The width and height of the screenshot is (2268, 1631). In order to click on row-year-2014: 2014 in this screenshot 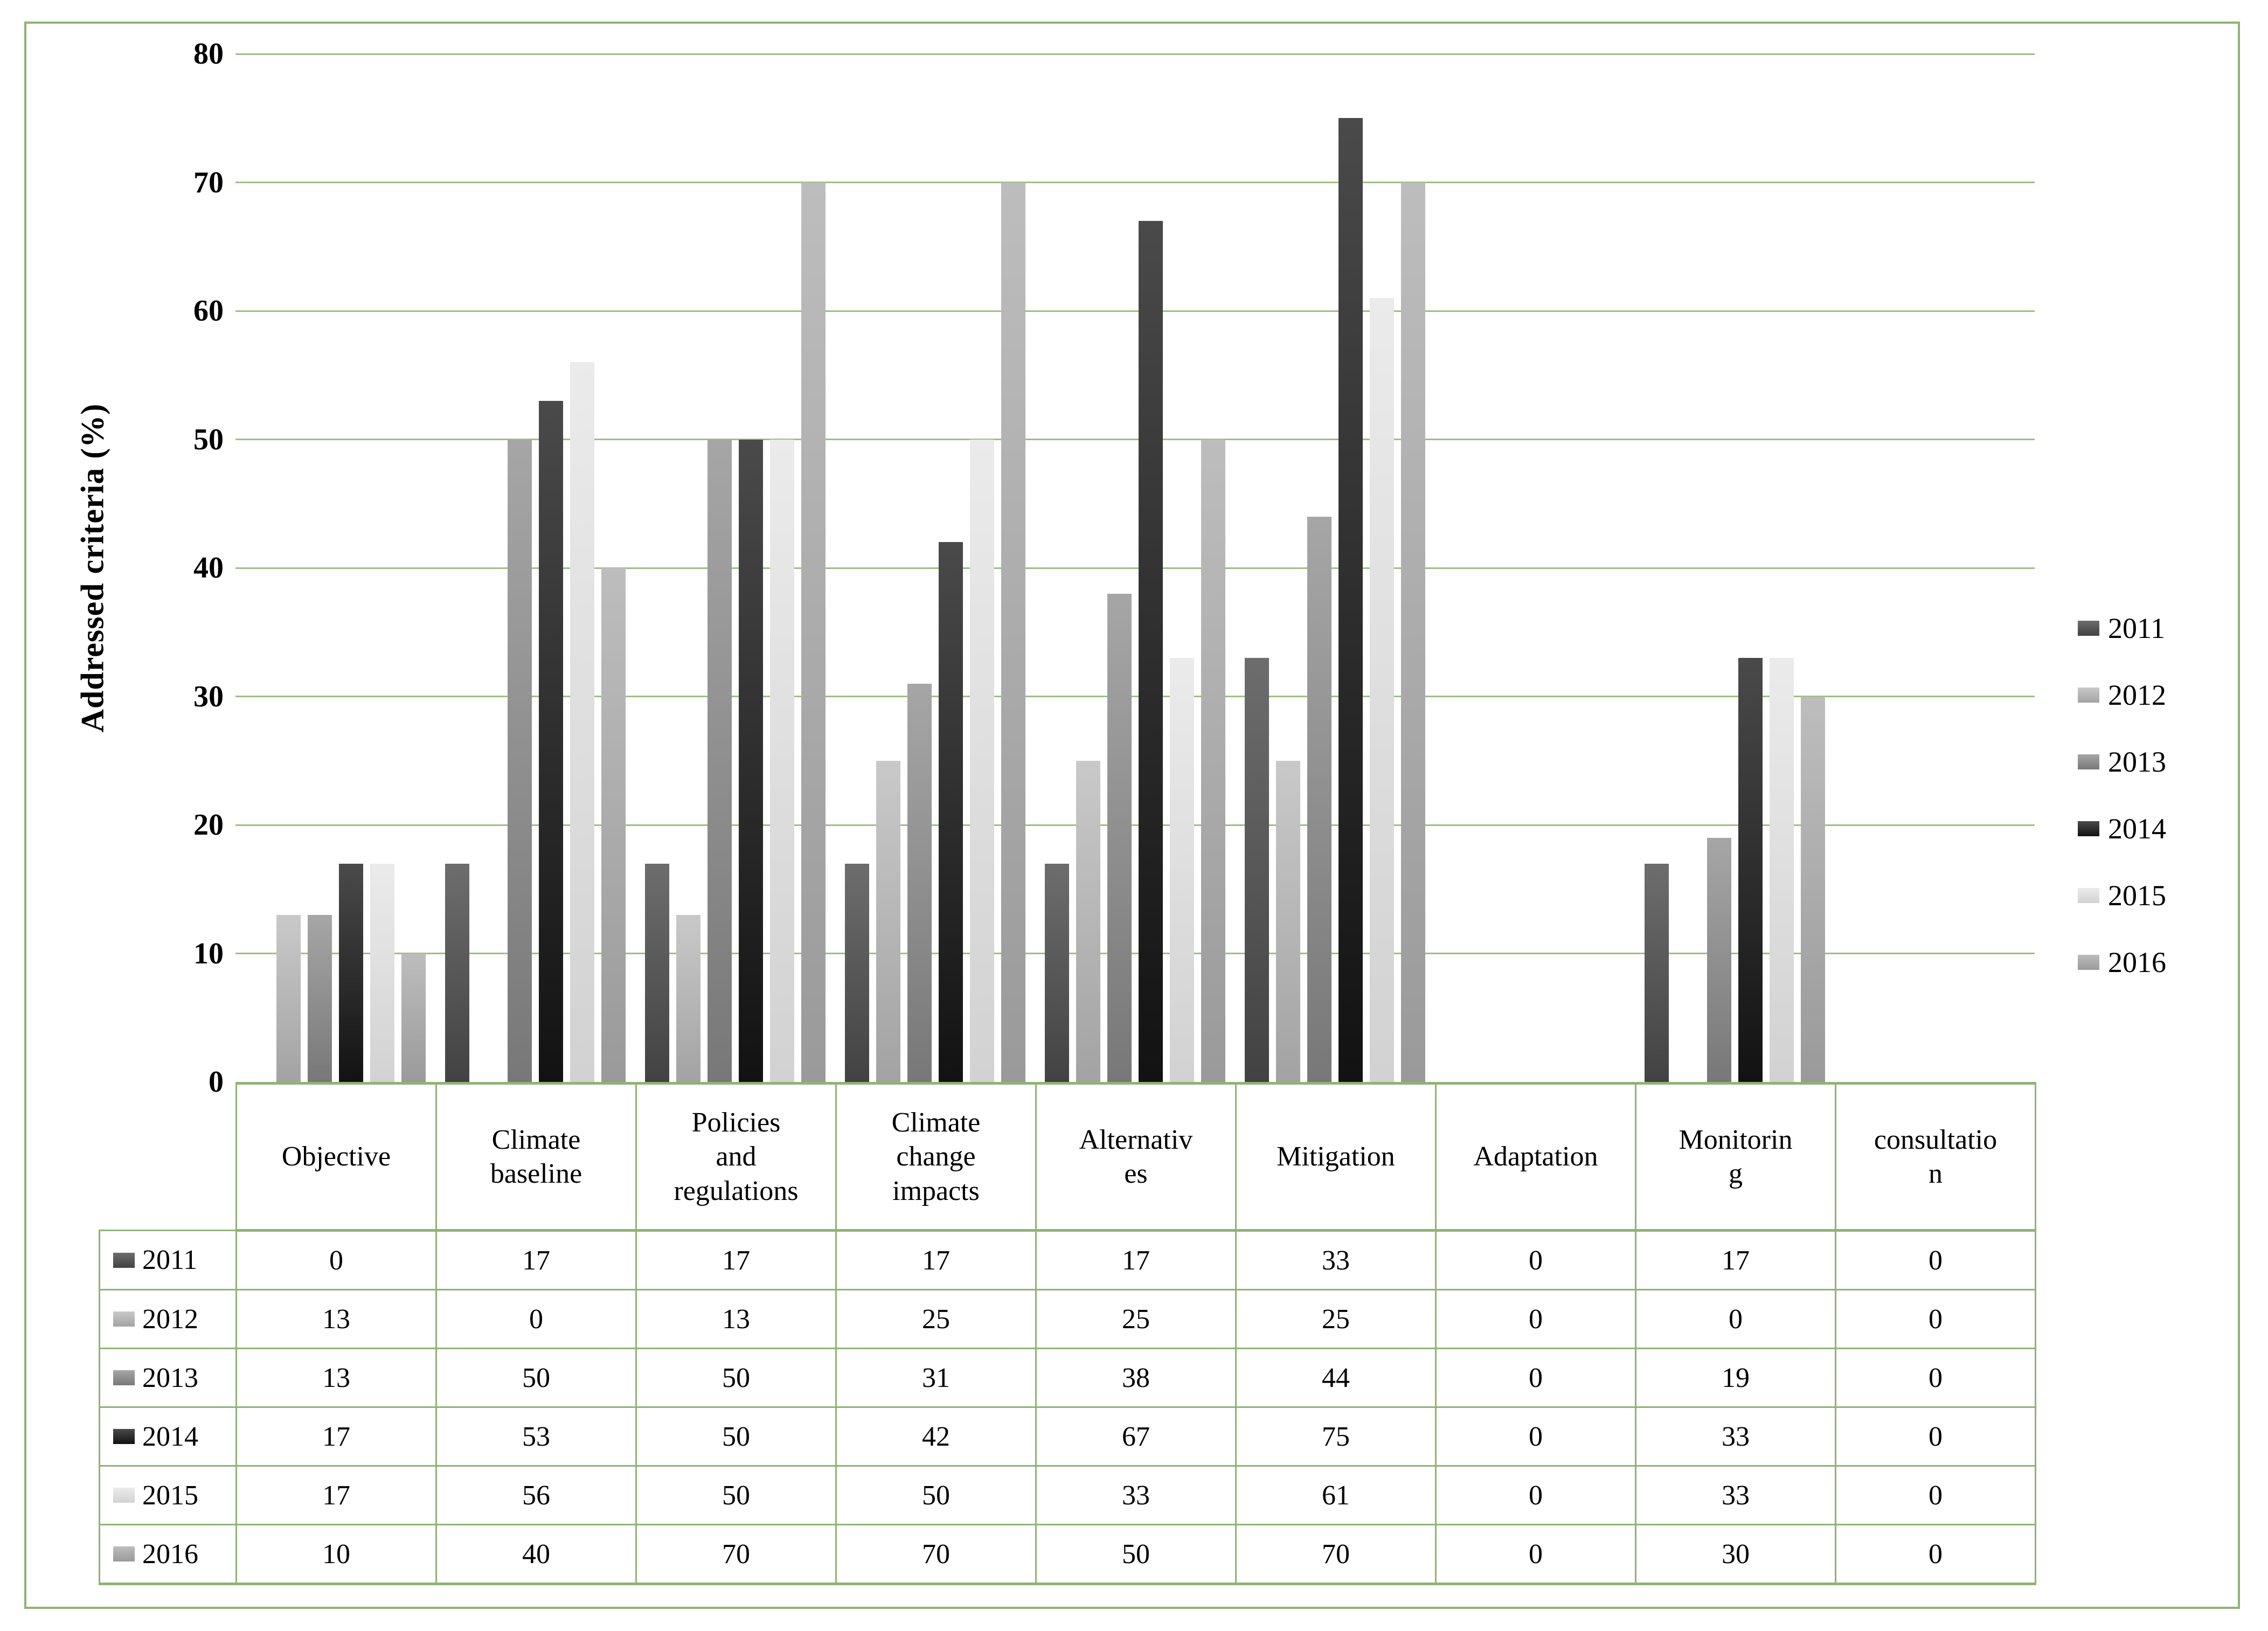, I will do `click(170, 1436)`.